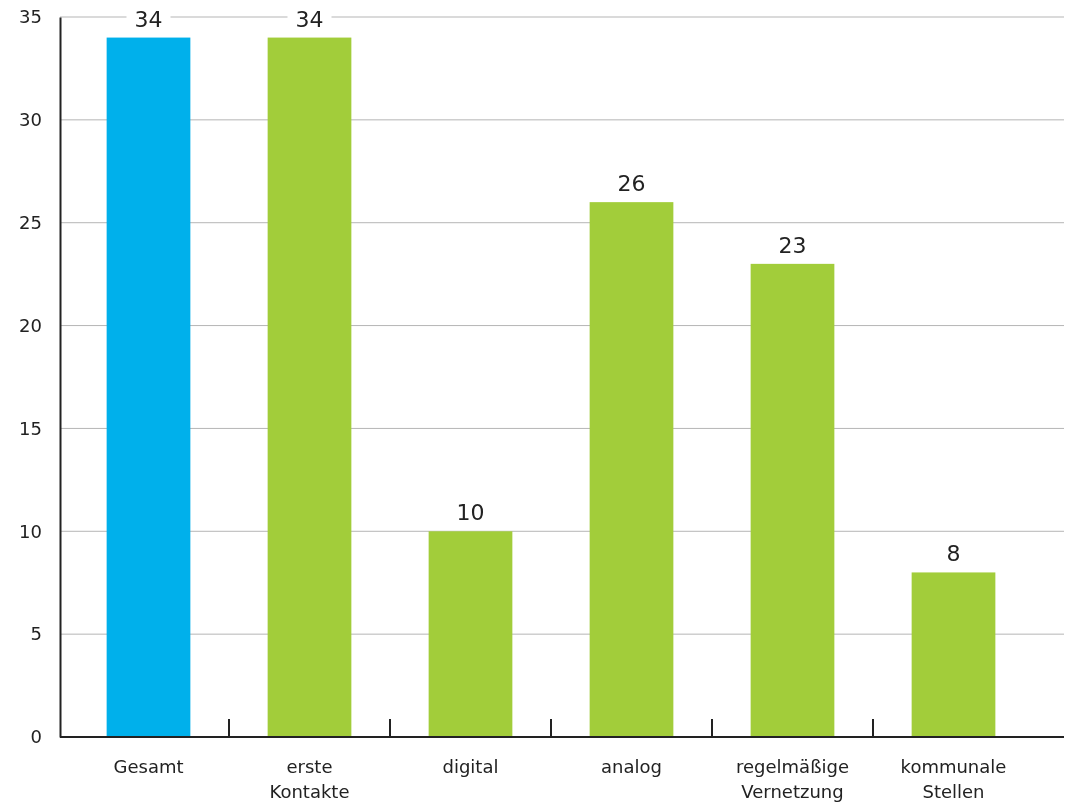  Describe the element at coordinates (631, 184) in the screenshot. I see `data-label: 26` at that location.